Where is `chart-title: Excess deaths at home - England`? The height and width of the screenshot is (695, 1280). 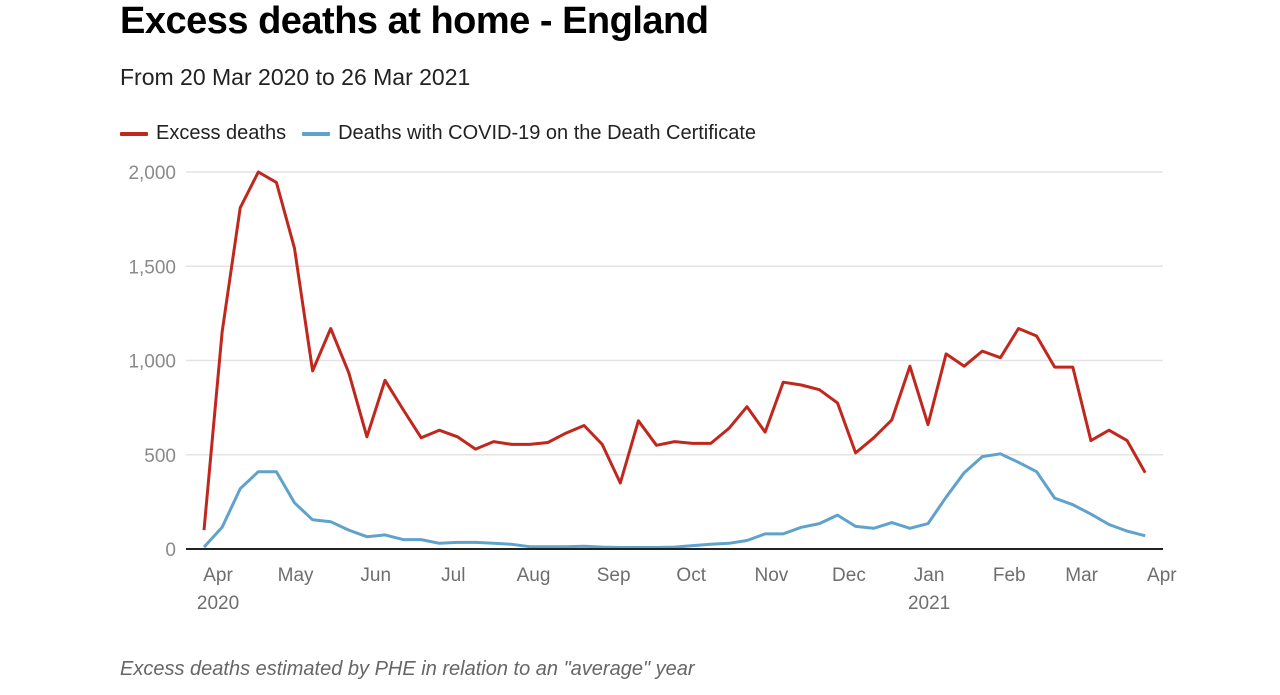
chart-title: Excess deaths at home - England is located at coordinates (414, 21).